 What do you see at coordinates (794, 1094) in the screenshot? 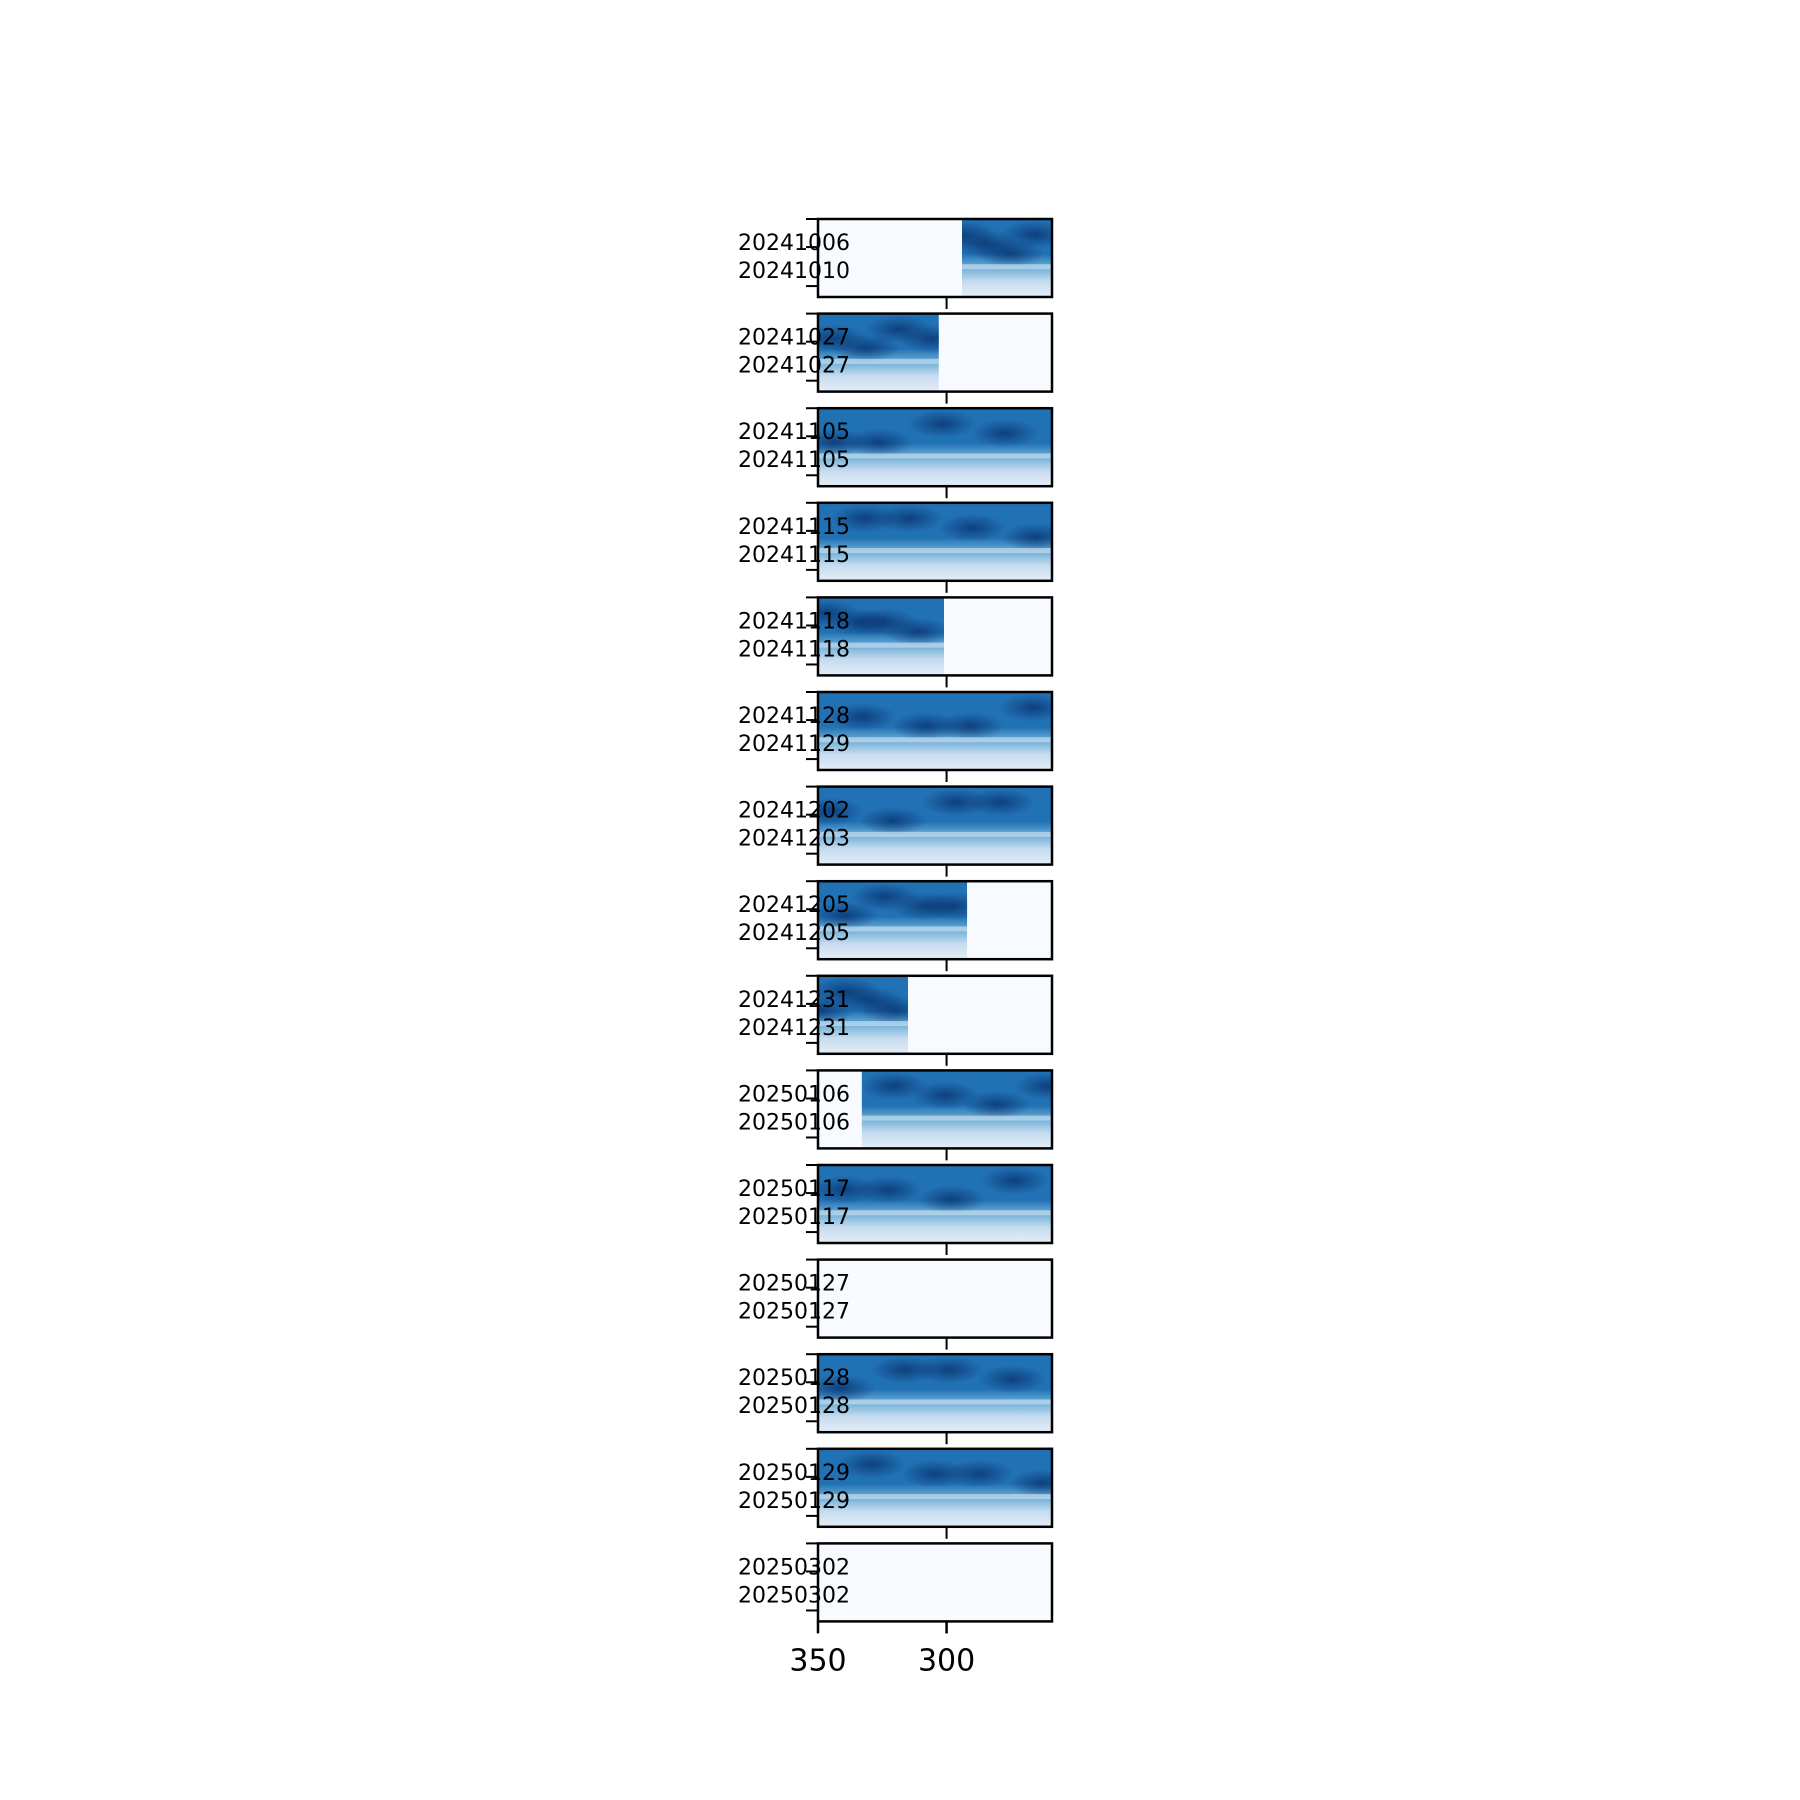
I see `start-date-label: 20250106` at bounding box center [794, 1094].